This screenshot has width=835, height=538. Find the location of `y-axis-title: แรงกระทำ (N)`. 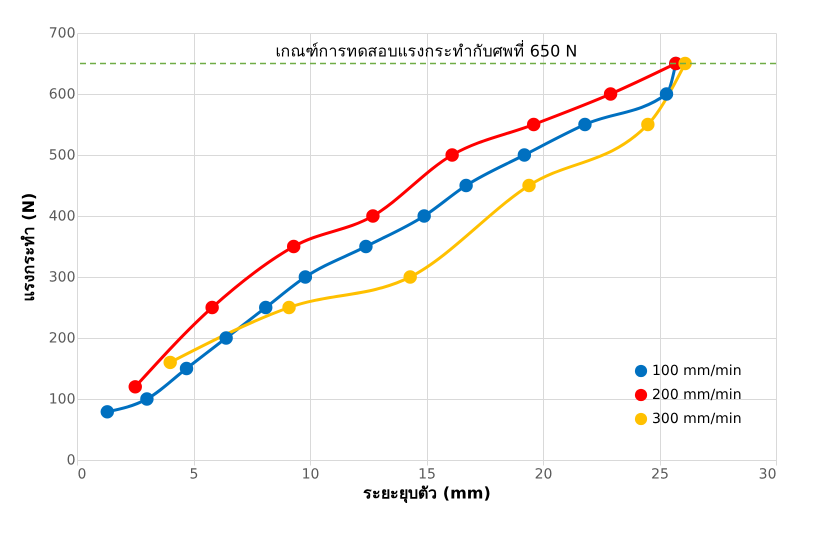

y-axis-title: แรงกระทำ (N) is located at coordinates (28, 247).